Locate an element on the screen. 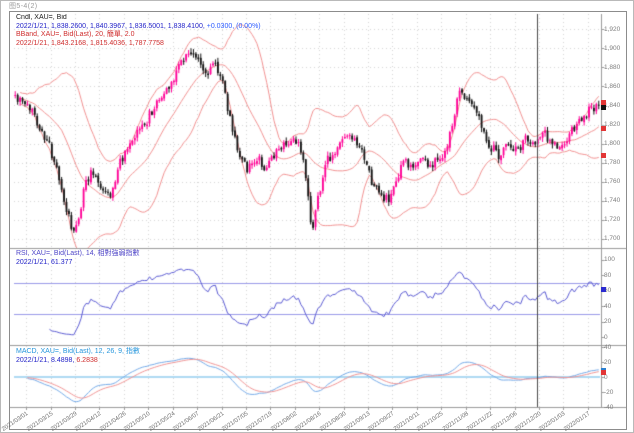 Image resolution: width=634 pixels, height=433 pixels. change-value: +0.0300, (0.00%) is located at coordinates (233, 26).